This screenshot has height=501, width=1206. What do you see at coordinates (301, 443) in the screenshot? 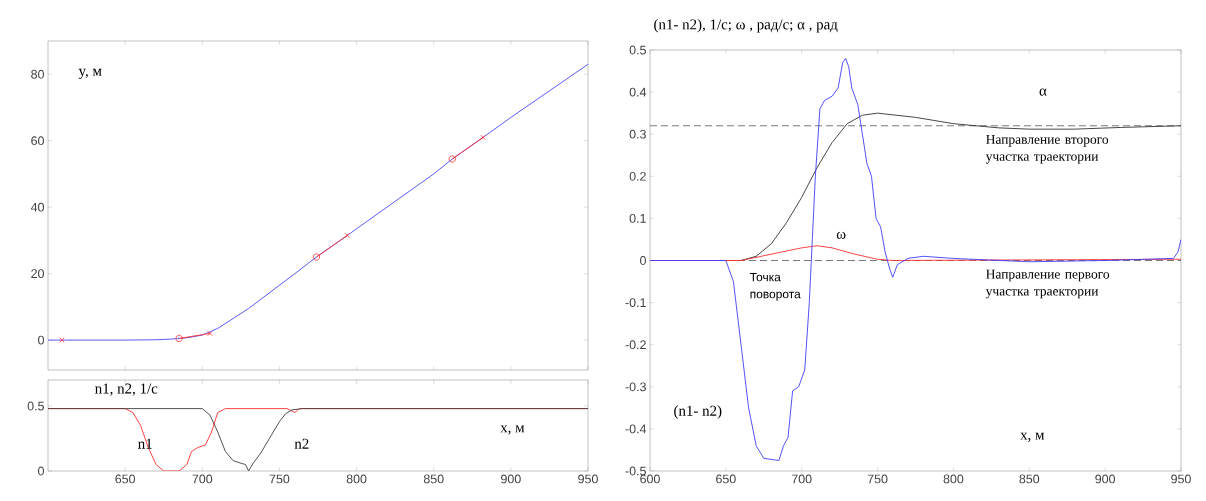
I see `annotation: n2` at bounding box center [301, 443].